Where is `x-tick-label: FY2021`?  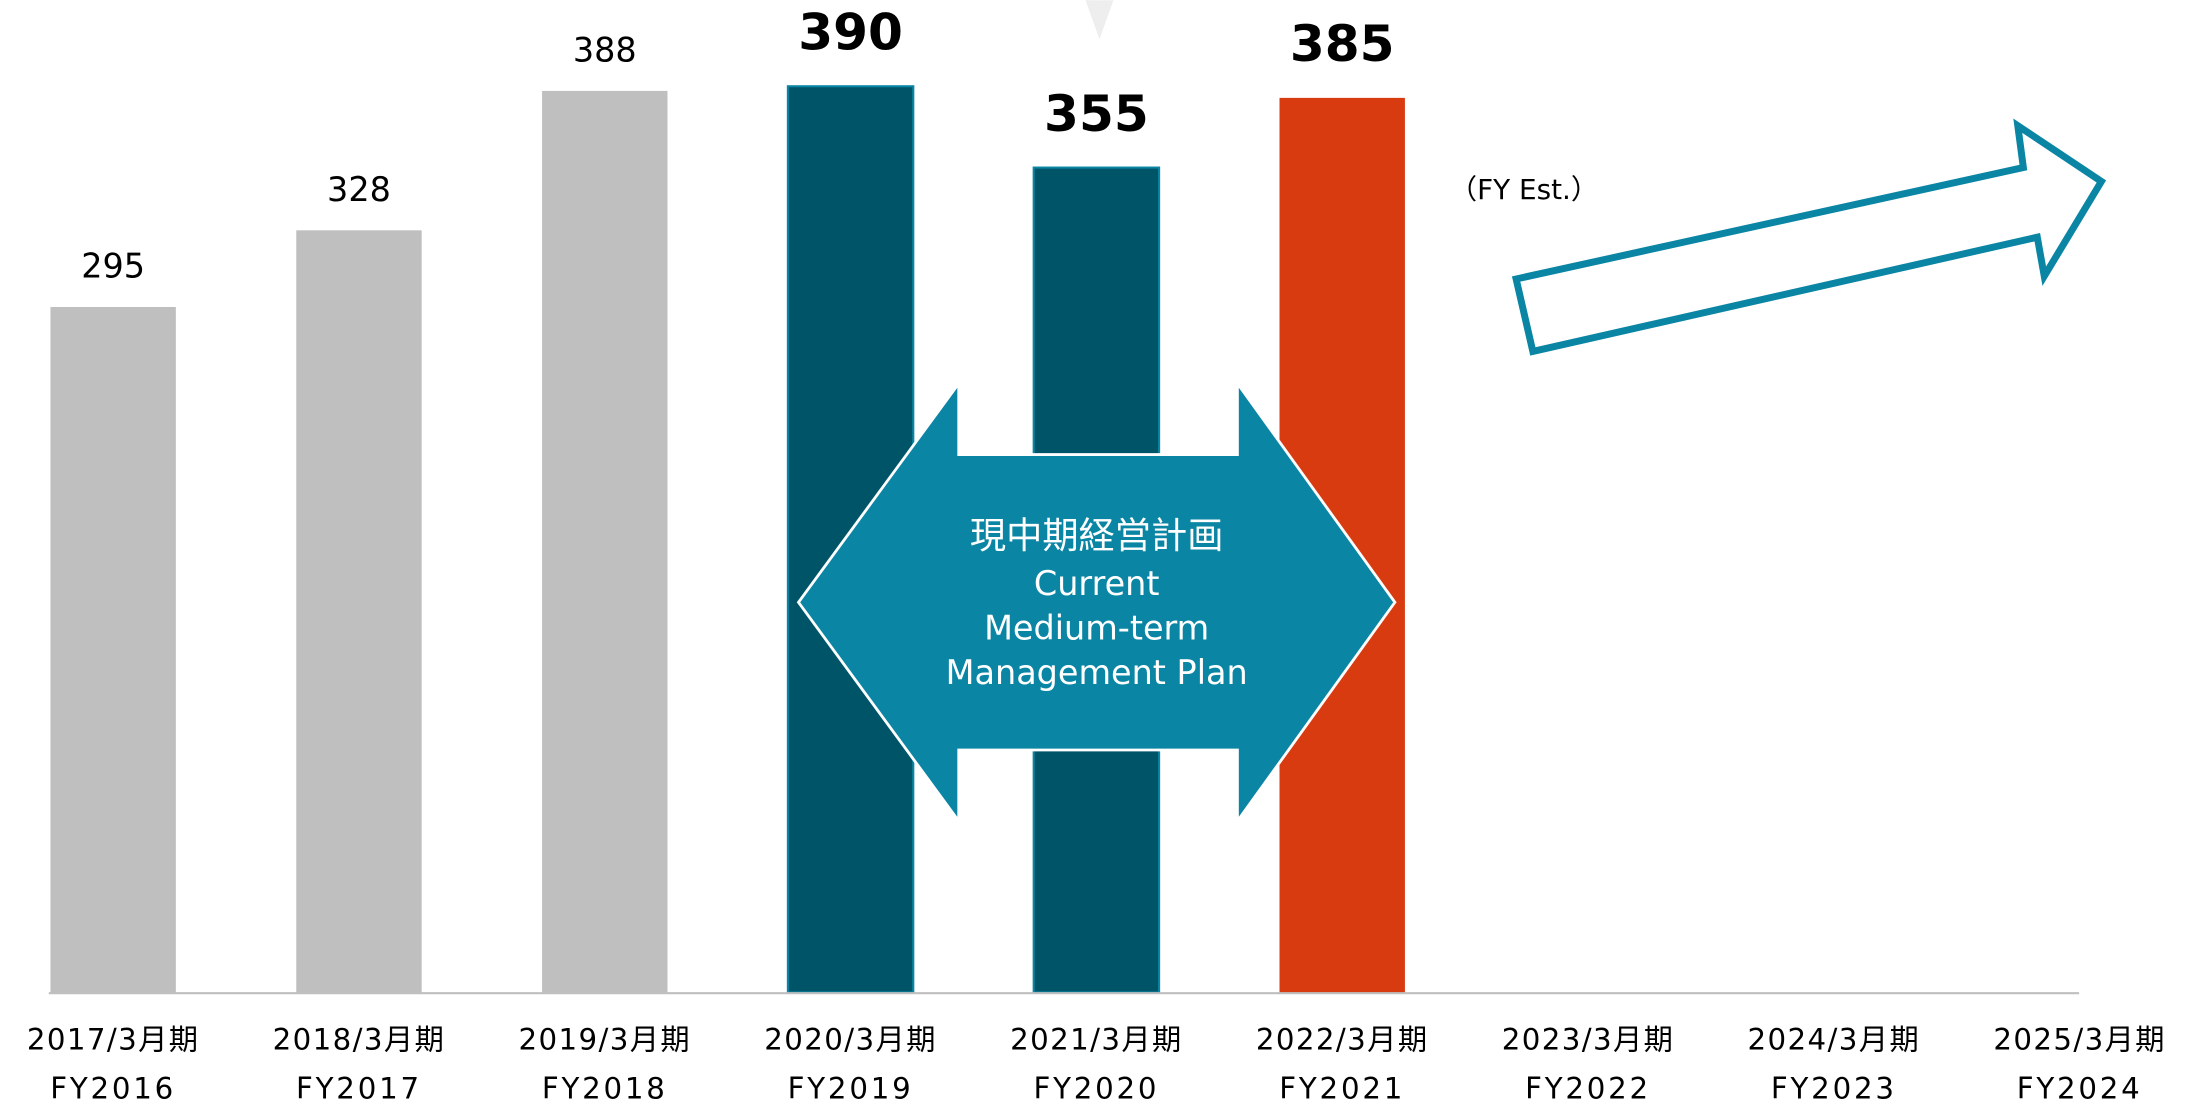
x-tick-label: FY2021 is located at coordinates (1342, 1088).